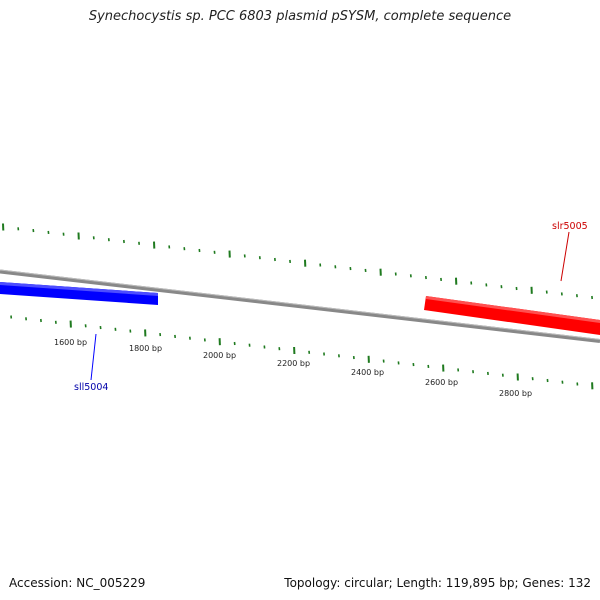  Describe the element at coordinates (70, 342) in the screenshot. I see `tick-label-1600: 1600 bp` at that location.